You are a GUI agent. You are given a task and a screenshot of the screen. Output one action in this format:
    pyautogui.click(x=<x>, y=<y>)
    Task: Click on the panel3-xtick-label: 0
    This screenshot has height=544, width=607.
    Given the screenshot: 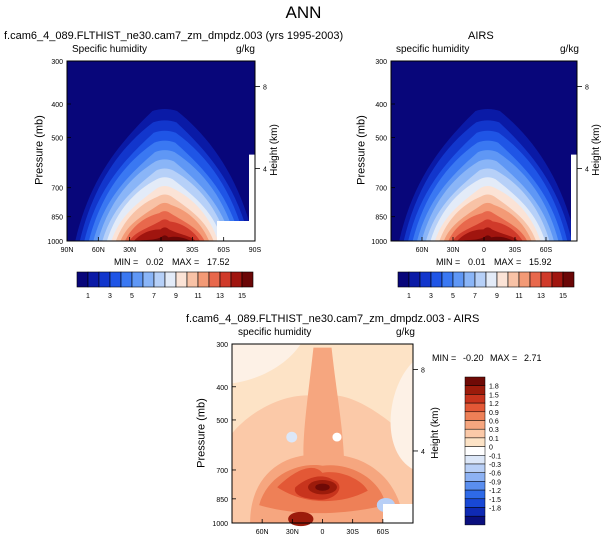 What is the action you would take?
    pyautogui.click(x=323, y=532)
    